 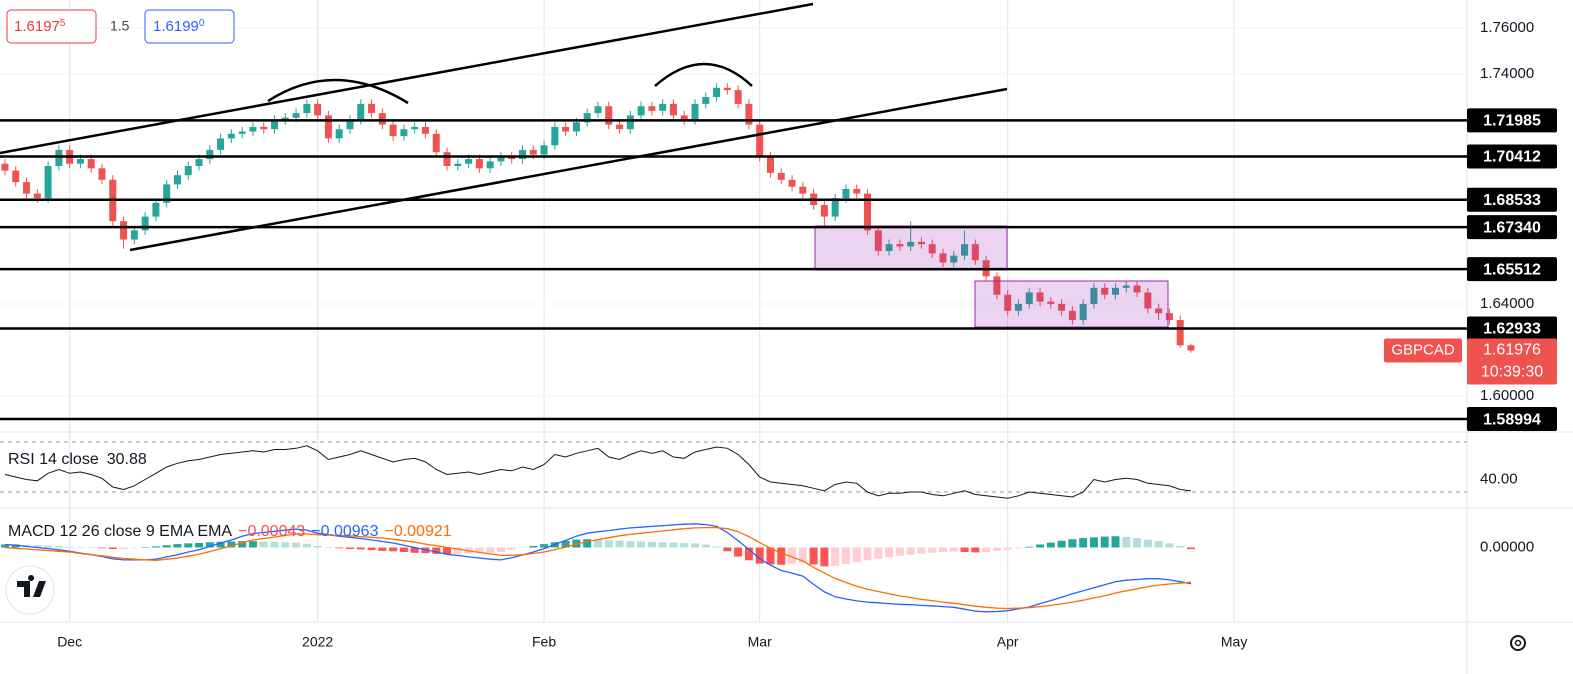 I want to click on trend-line, so click(x=568, y=169).